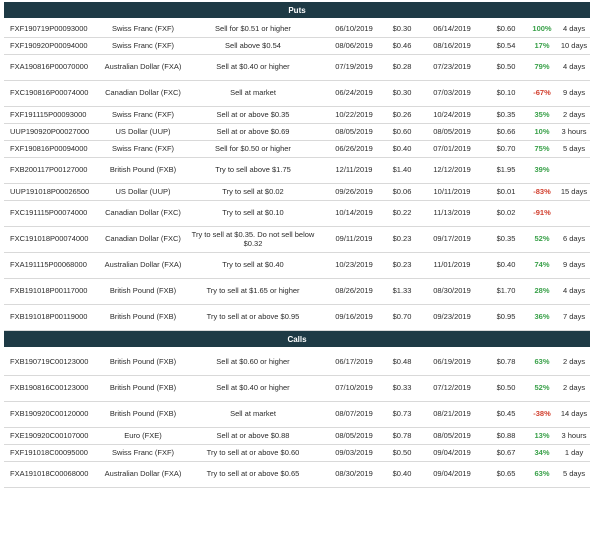 The image size is (593, 535). I want to click on open-price-cell: $0.60, so click(402, 132).